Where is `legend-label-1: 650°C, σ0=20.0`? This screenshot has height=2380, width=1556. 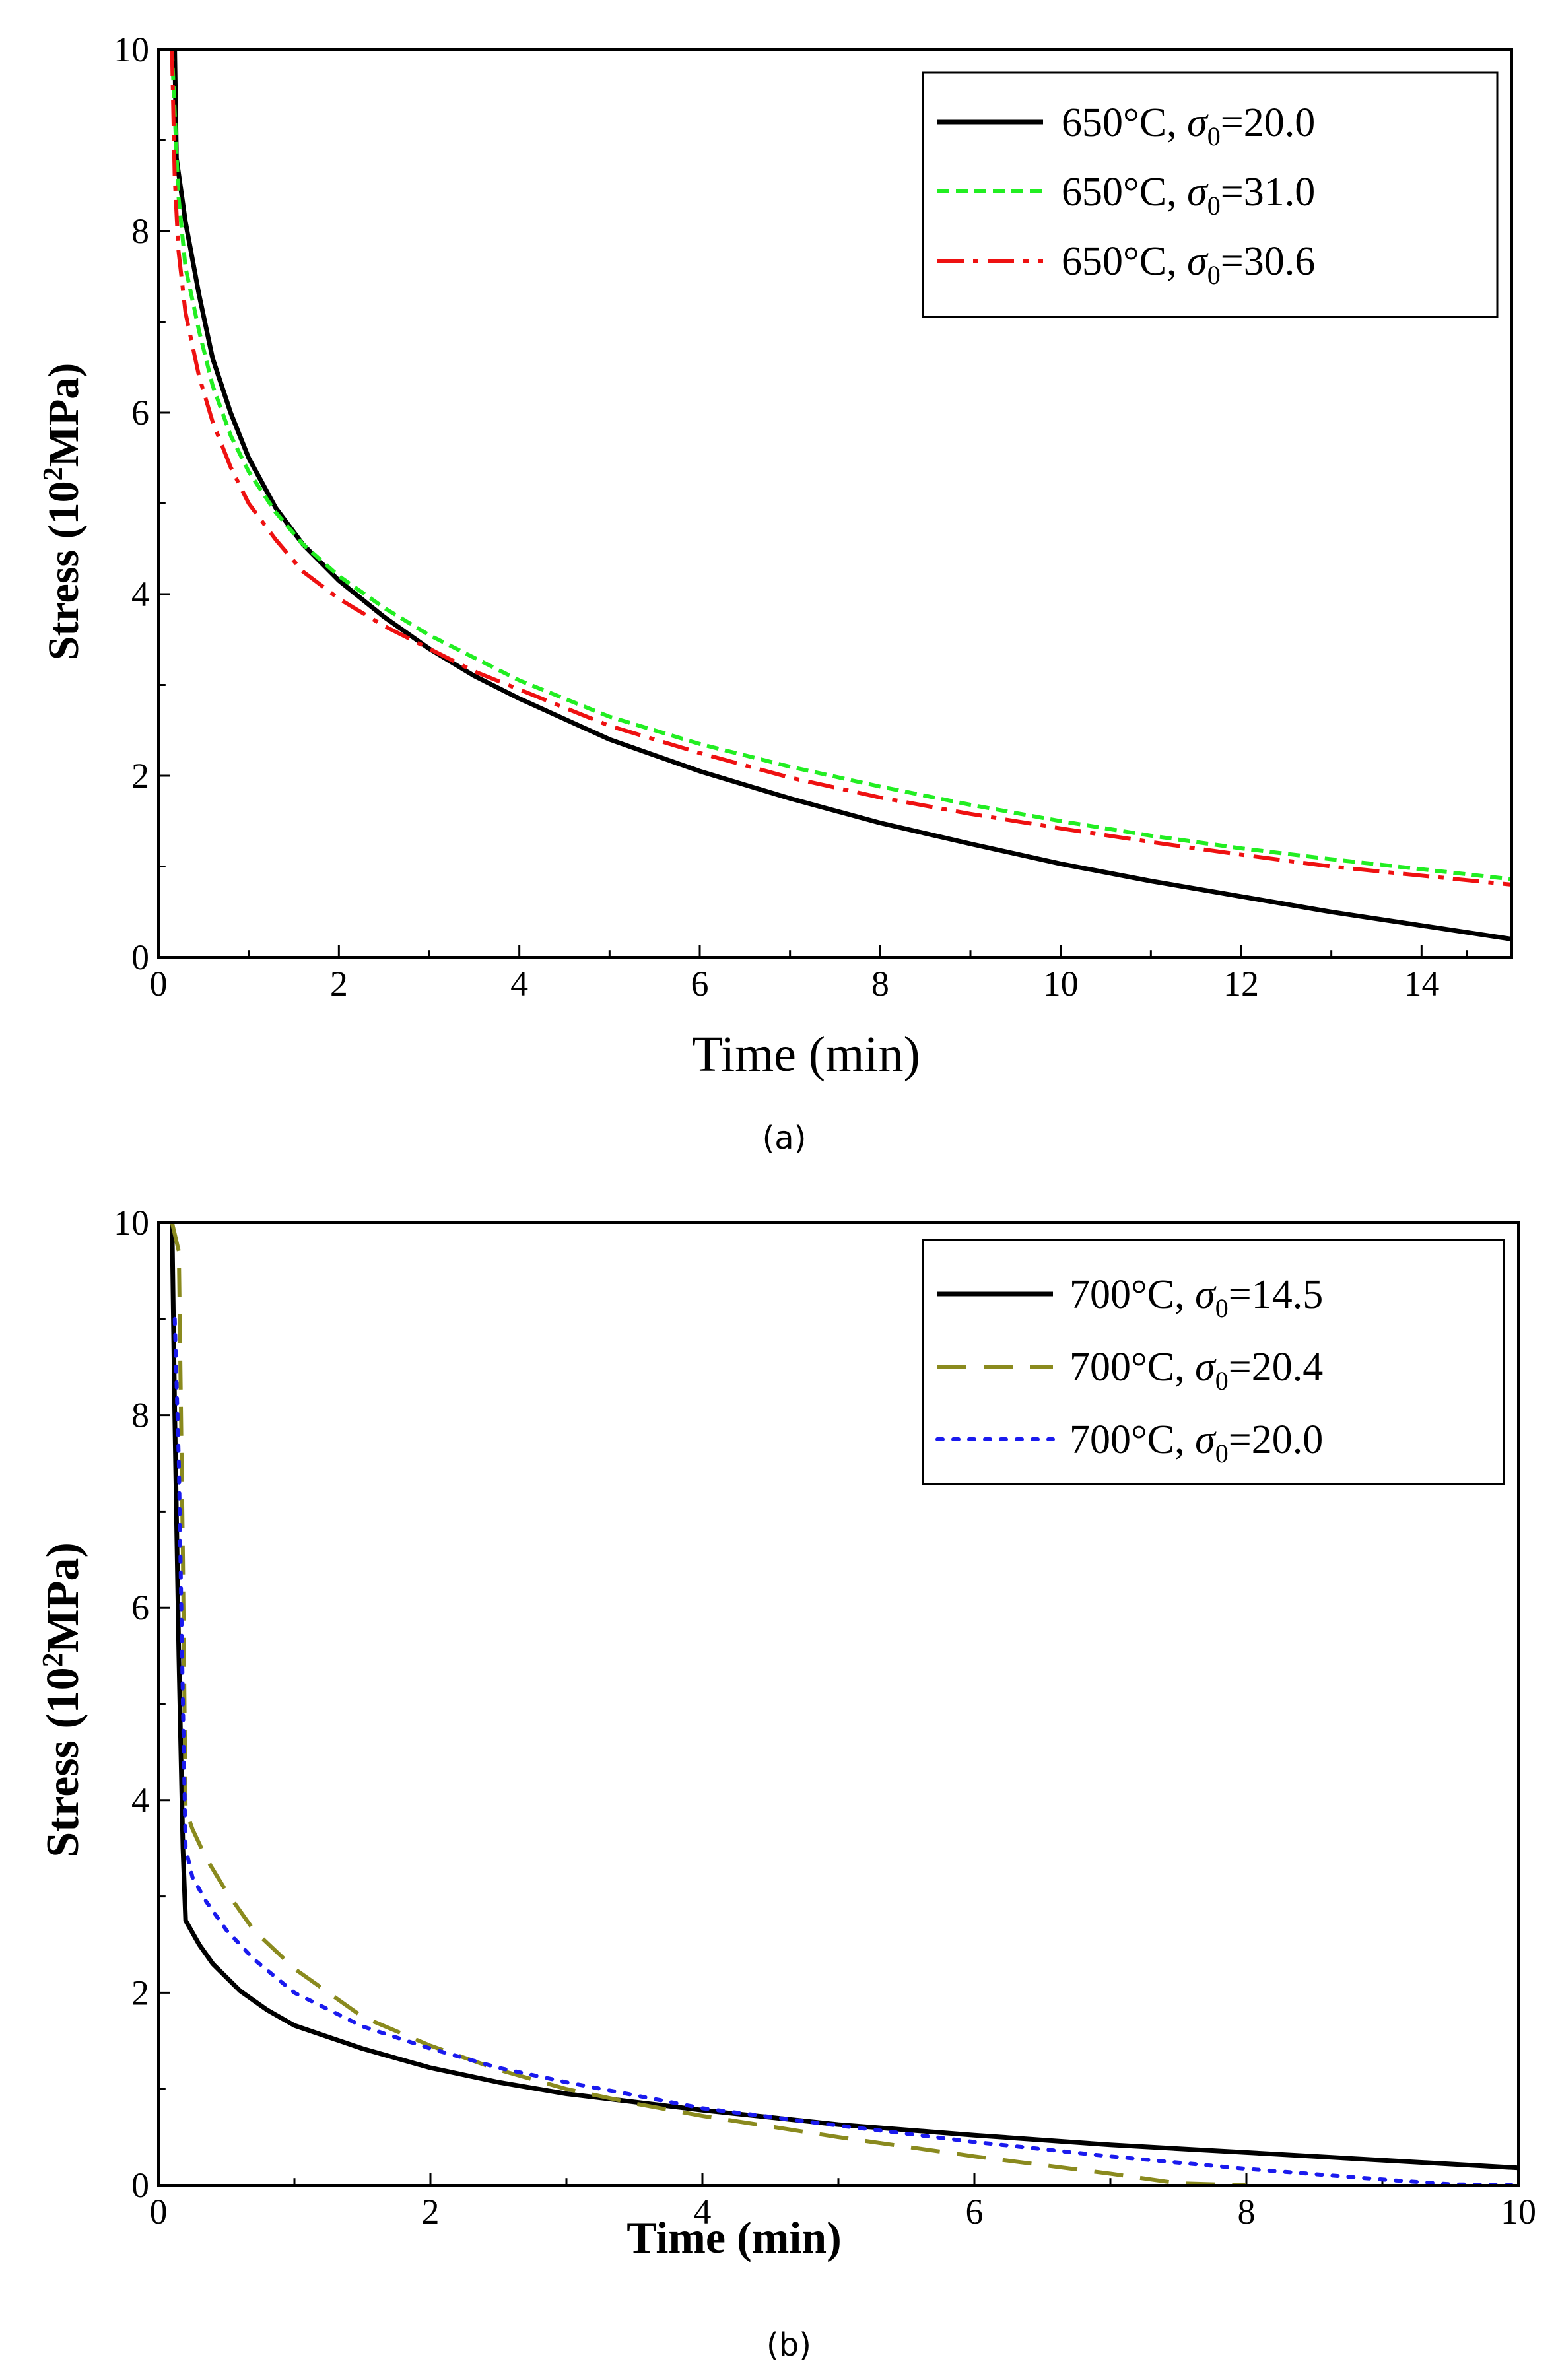
legend-label-1: 650°C, σ0=20.0 is located at coordinates (1188, 125).